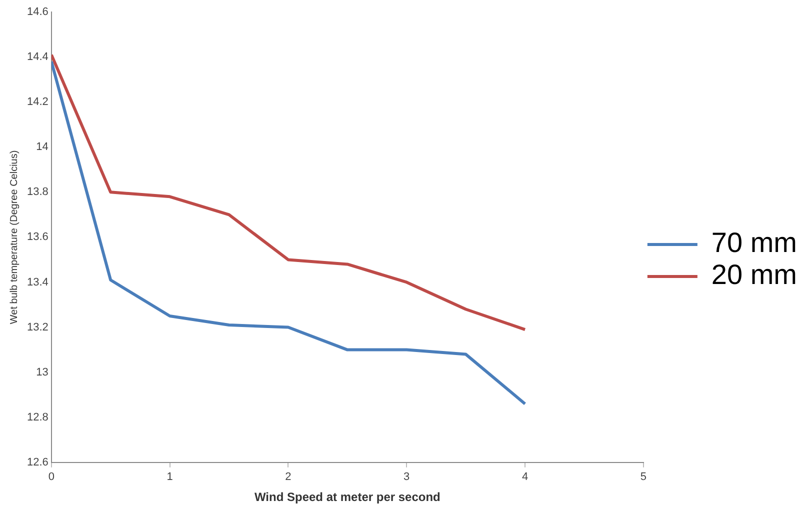 This screenshot has width=811, height=513. Describe the element at coordinates (525, 477) in the screenshot. I see `x-tick-label: 4` at that location.